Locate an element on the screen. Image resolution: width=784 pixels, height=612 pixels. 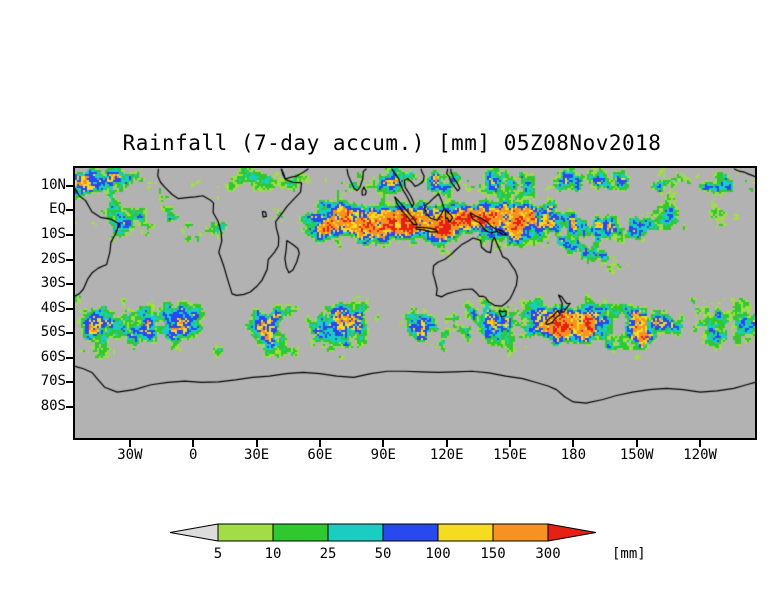
lon-tick-label: 90E is located at coordinates (383, 455).